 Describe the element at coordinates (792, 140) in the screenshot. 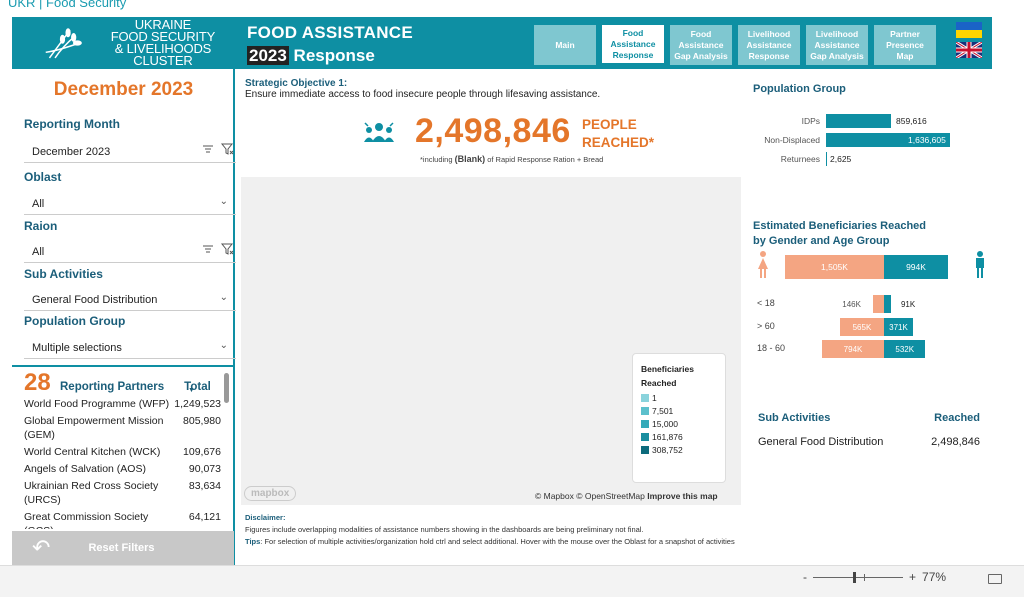

I see `pg-label: Non-Displaced` at that location.